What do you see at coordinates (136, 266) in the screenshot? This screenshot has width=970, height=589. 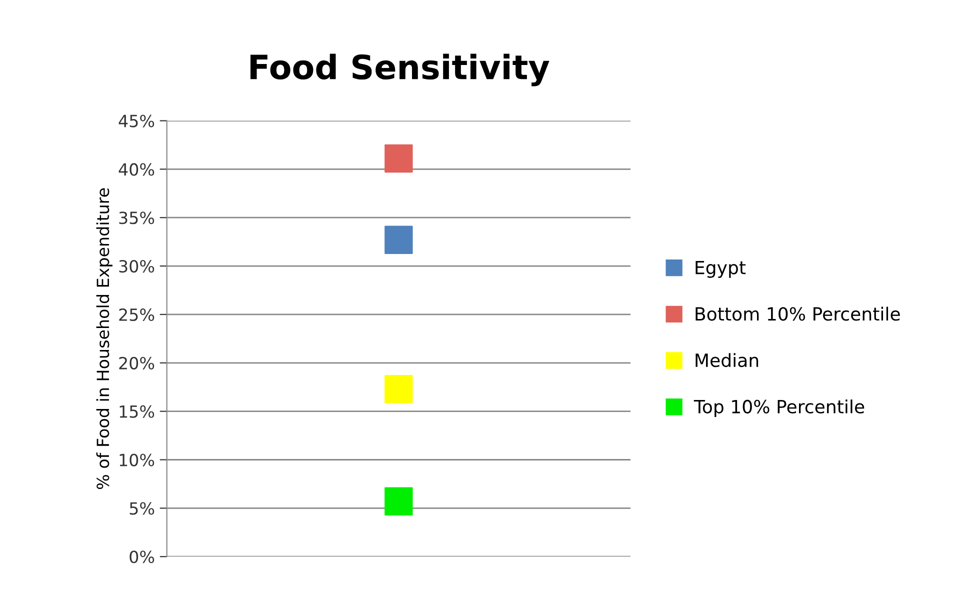 I see `y-tick-label: 30%` at bounding box center [136, 266].